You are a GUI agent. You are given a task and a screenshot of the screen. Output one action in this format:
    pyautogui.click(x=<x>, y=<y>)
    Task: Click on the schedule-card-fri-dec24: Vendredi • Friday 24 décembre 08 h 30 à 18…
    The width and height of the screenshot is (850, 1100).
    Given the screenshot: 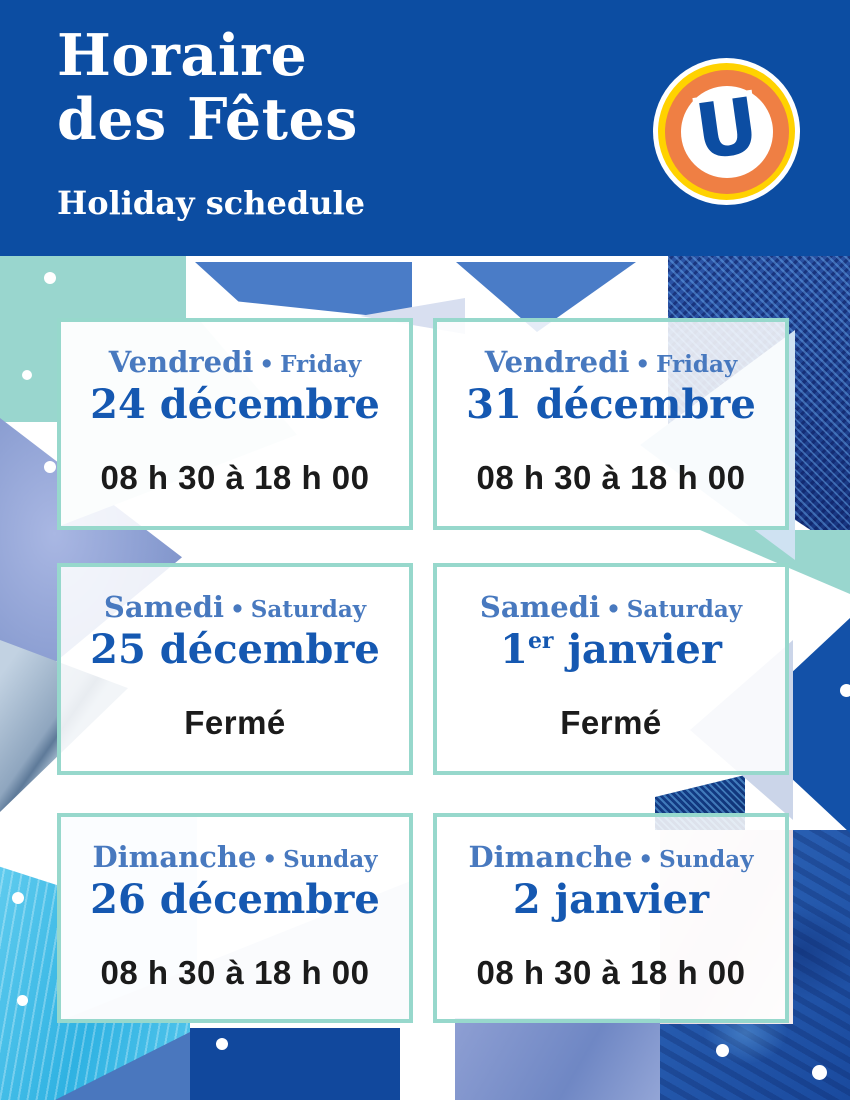 What is the action you would take?
    pyautogui.click(x=235, y=424)
    